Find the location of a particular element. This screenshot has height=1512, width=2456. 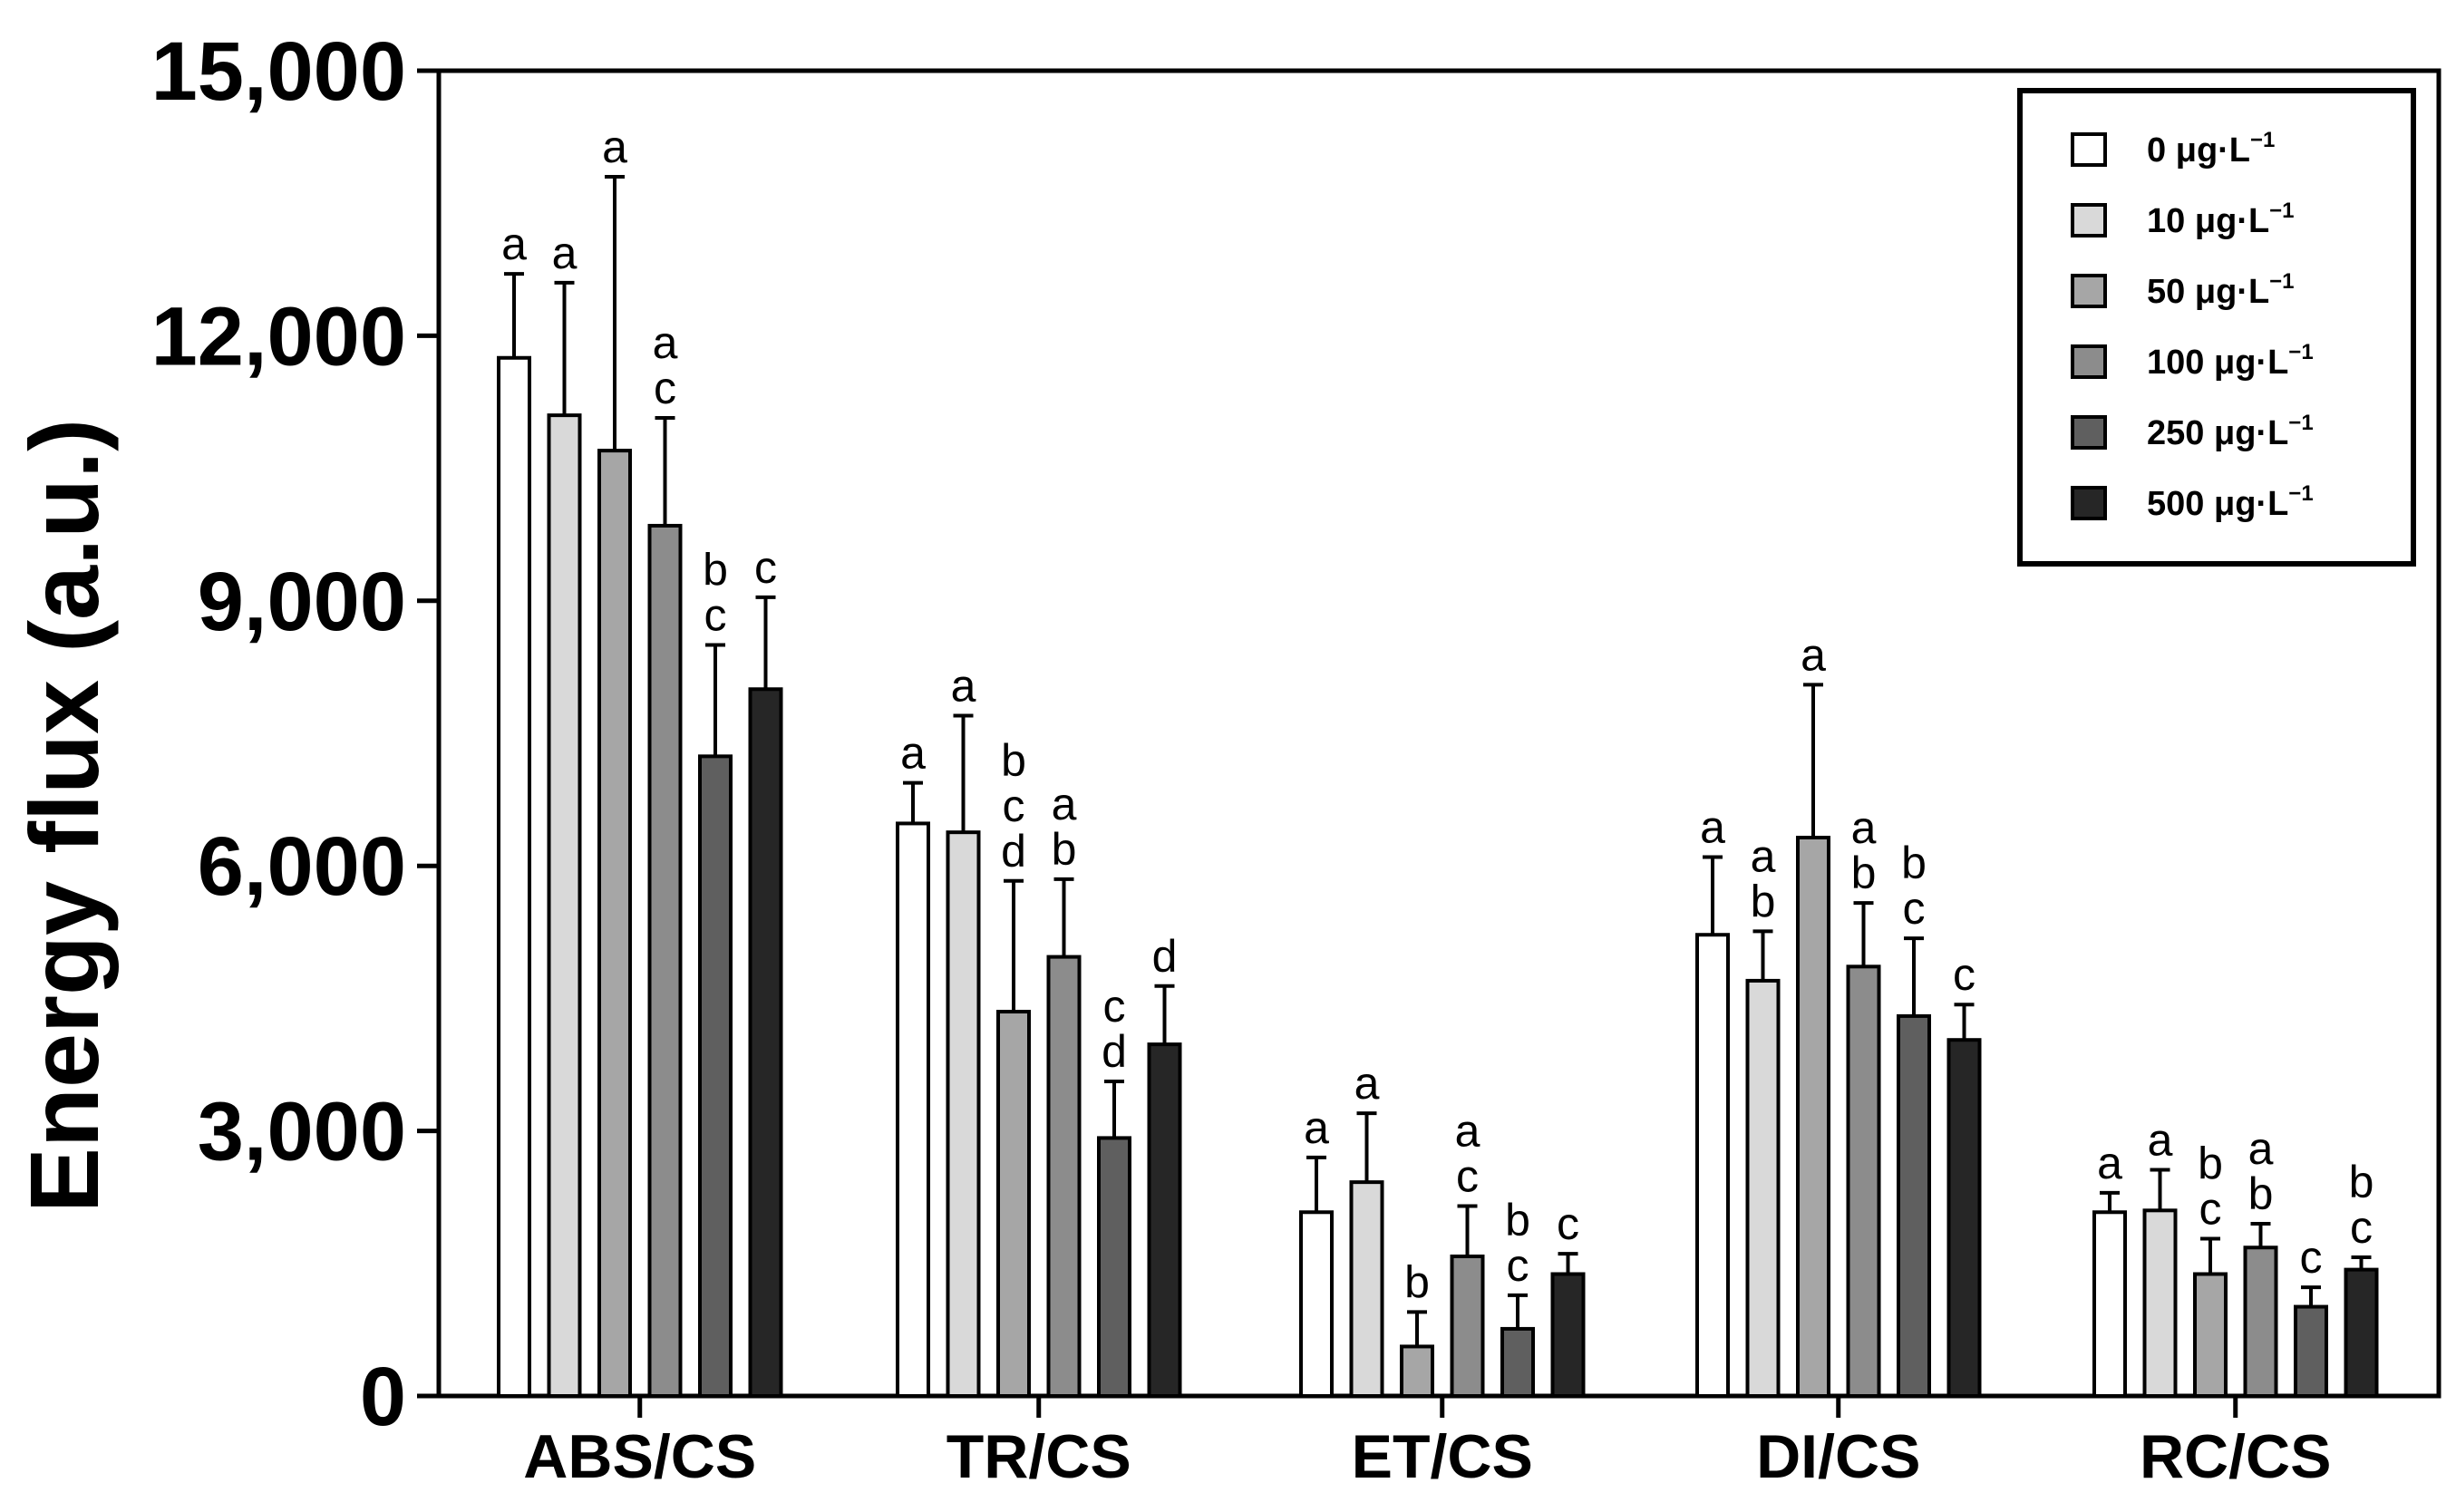

legend-frame is located at coordinates (2217, 328).